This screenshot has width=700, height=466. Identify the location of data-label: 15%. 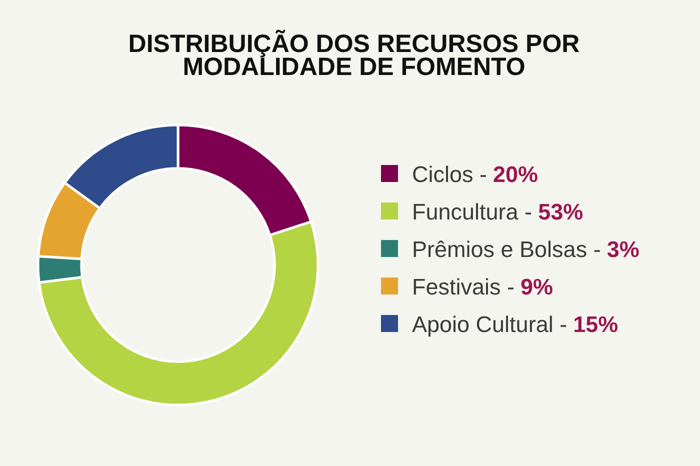
(595, 324).